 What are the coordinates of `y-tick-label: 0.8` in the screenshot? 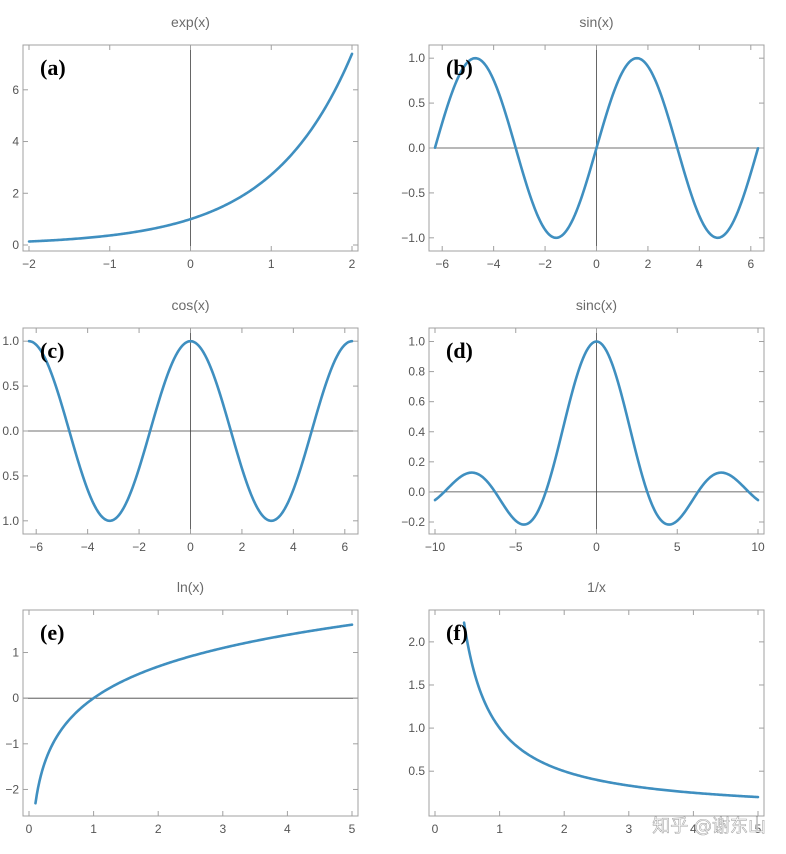 It's located at (416, 372).